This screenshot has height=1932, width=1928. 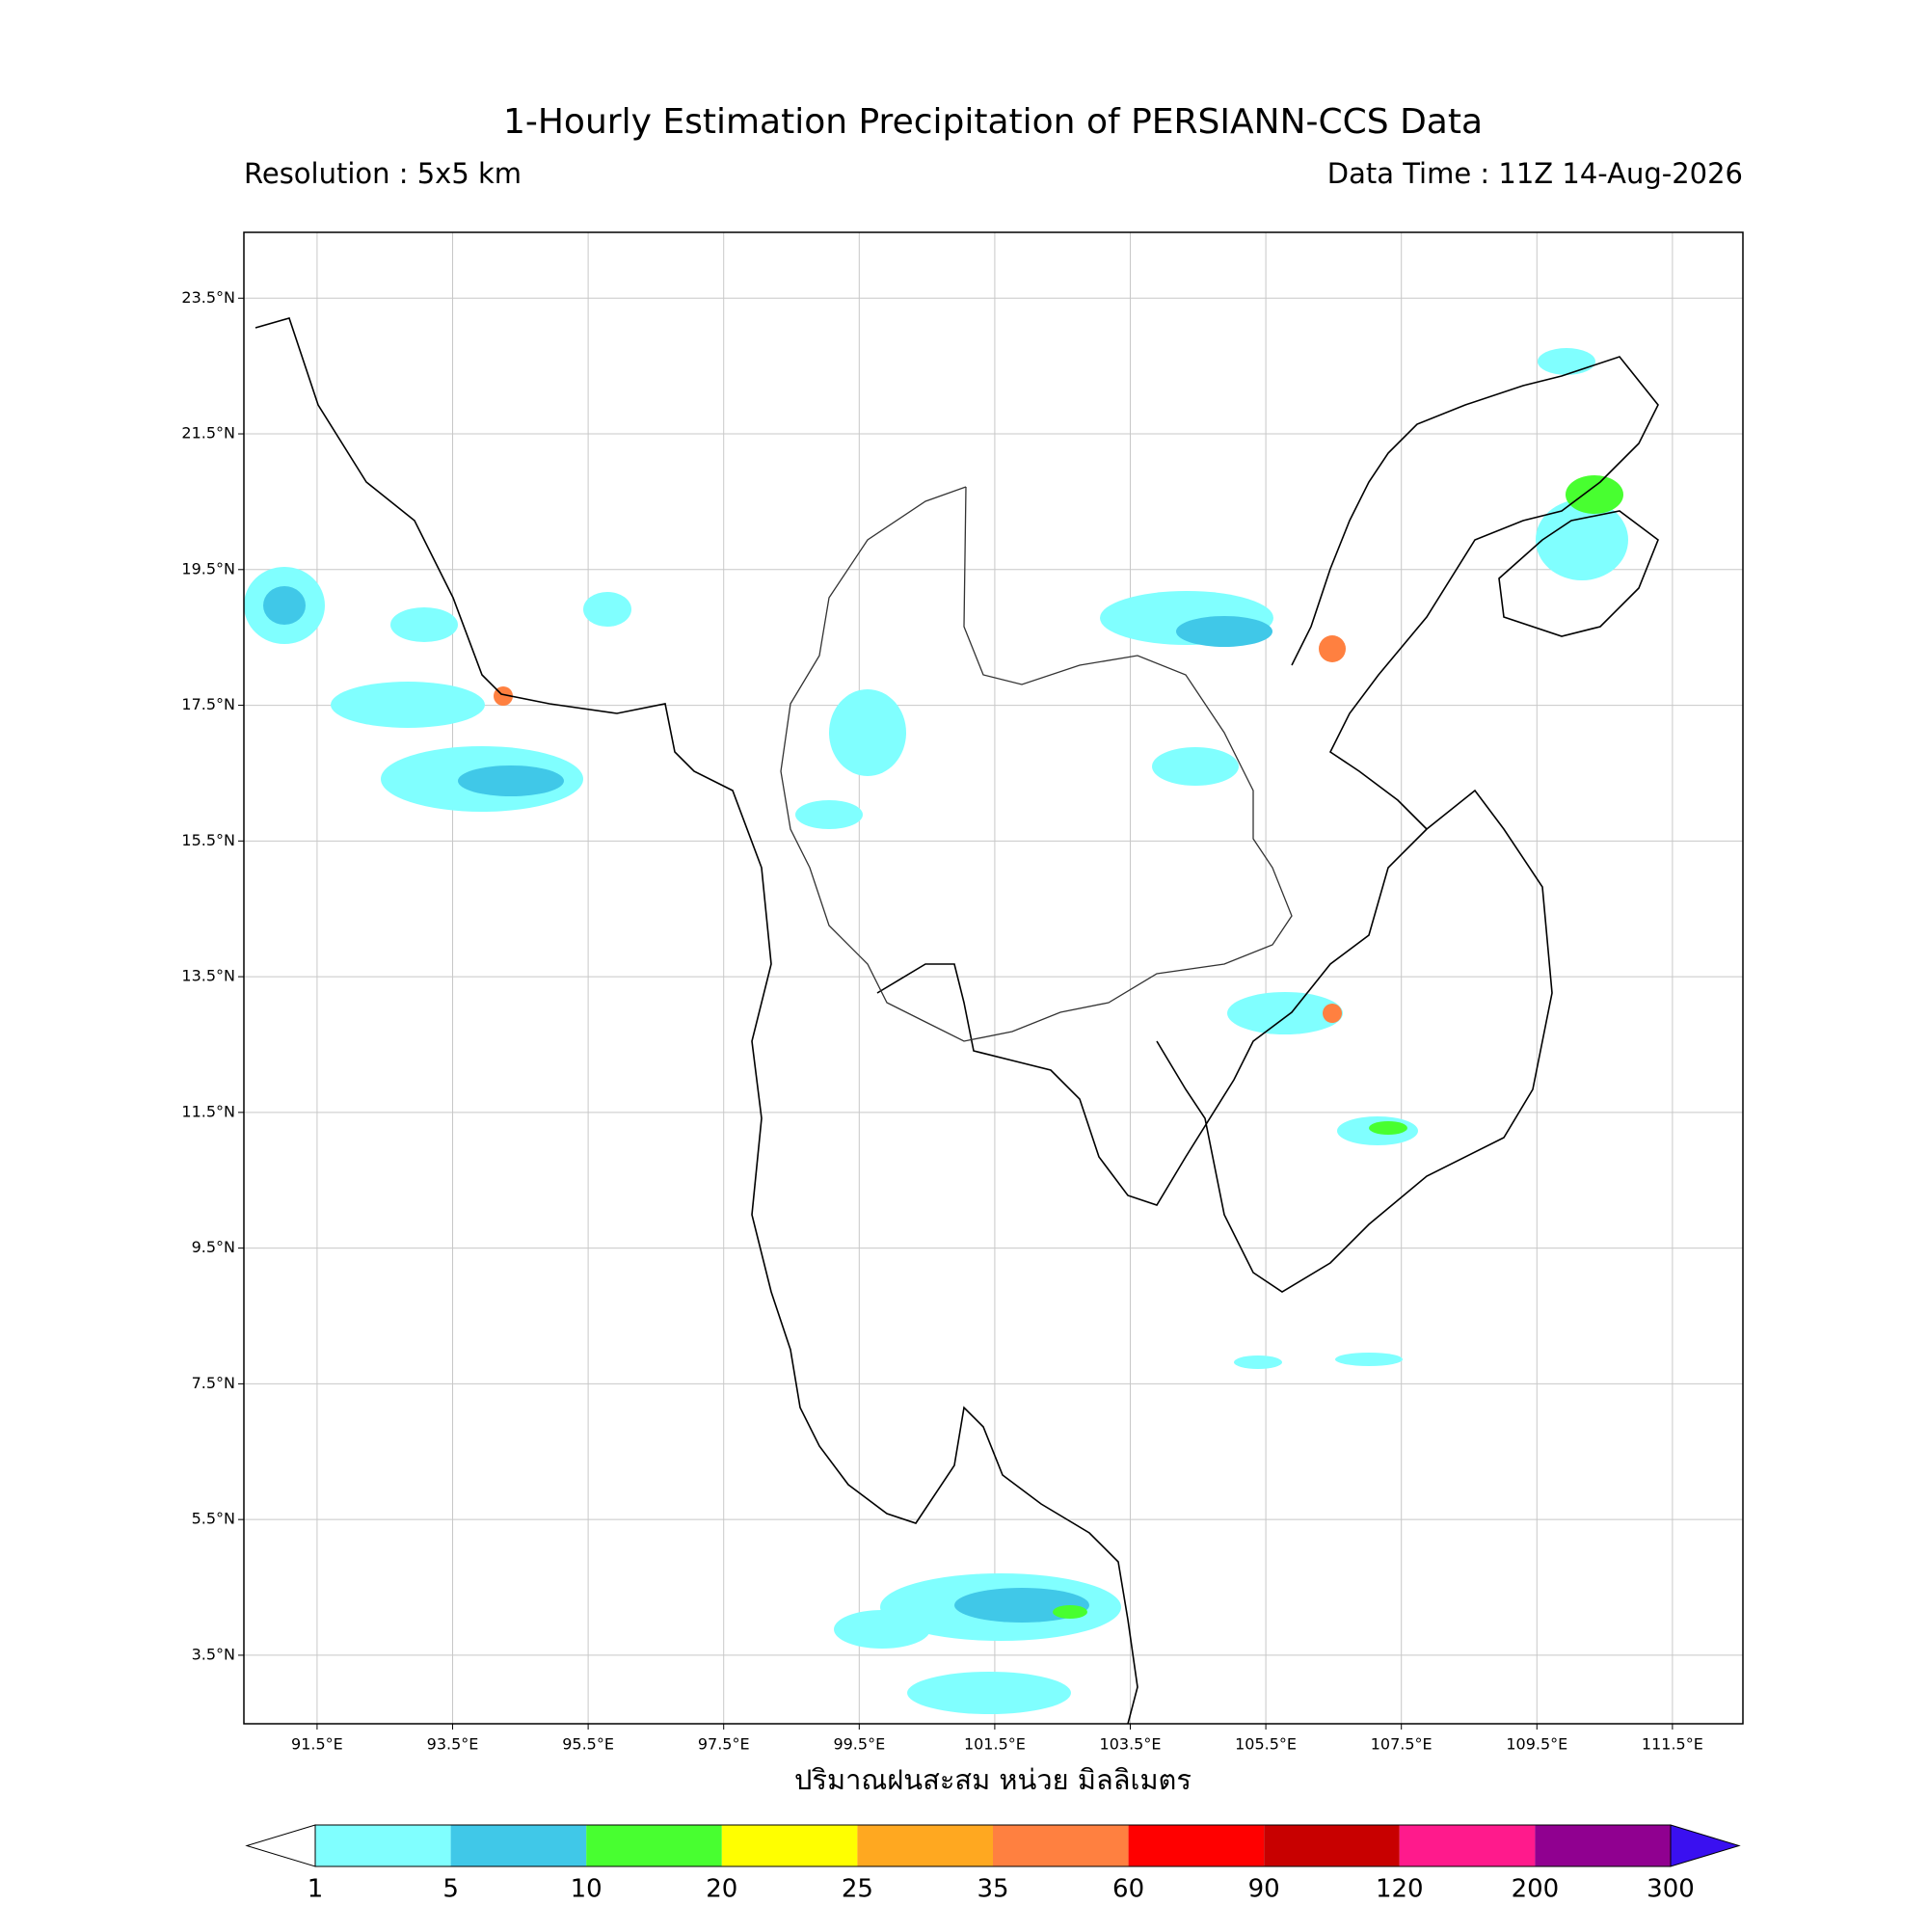 I want to click on y-tick-label: 3.5°N, so click(x=213, y=1654).